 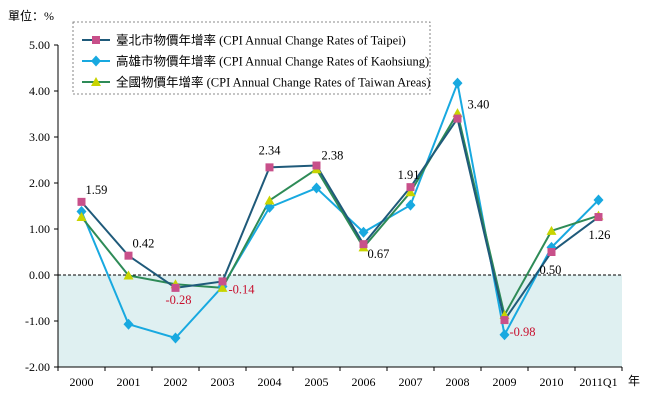 I want to click on y-tick-label: -2.00, so click(x=37, y=367).